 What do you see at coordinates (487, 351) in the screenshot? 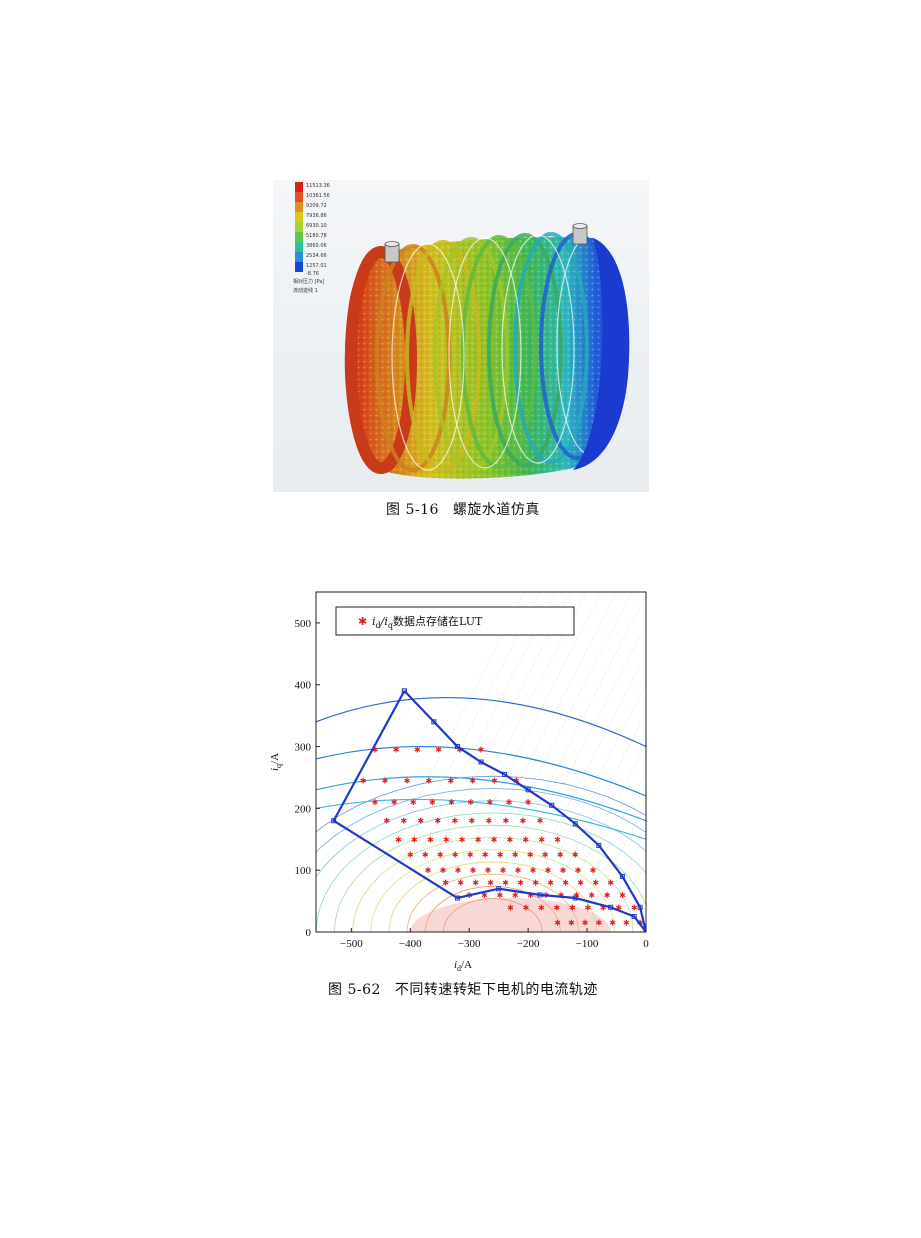
I see `helical-cylinder` at bounding box center [487, 351].